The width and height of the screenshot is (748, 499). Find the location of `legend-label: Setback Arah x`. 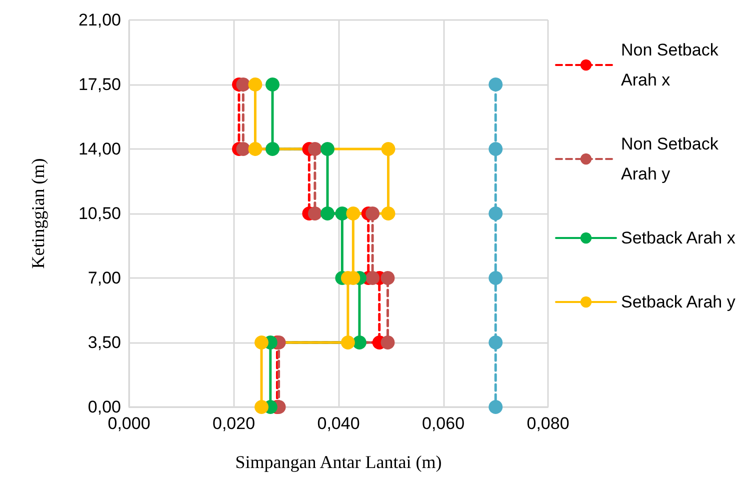

legend-label: Setback Arah x is located at coordinates (678, 238).